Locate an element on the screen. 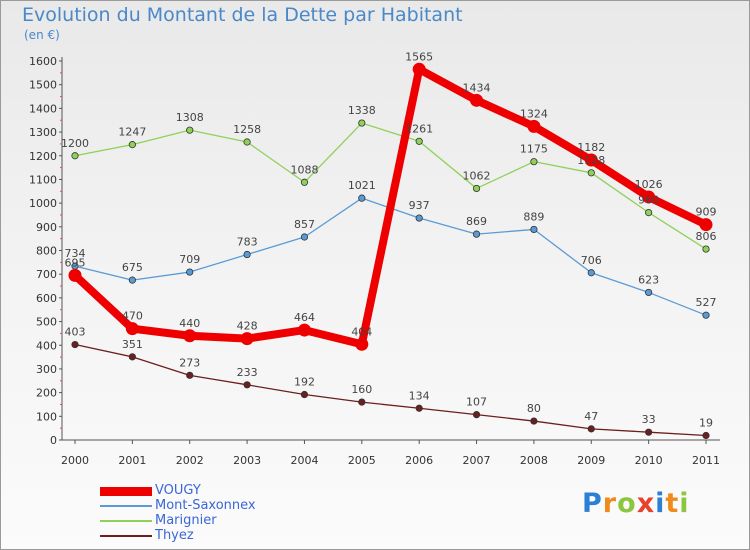 Image resolution: width=750 pixels, height=550 pixels. y-tick-label-0: 0 is located at coordinates (53, 440).